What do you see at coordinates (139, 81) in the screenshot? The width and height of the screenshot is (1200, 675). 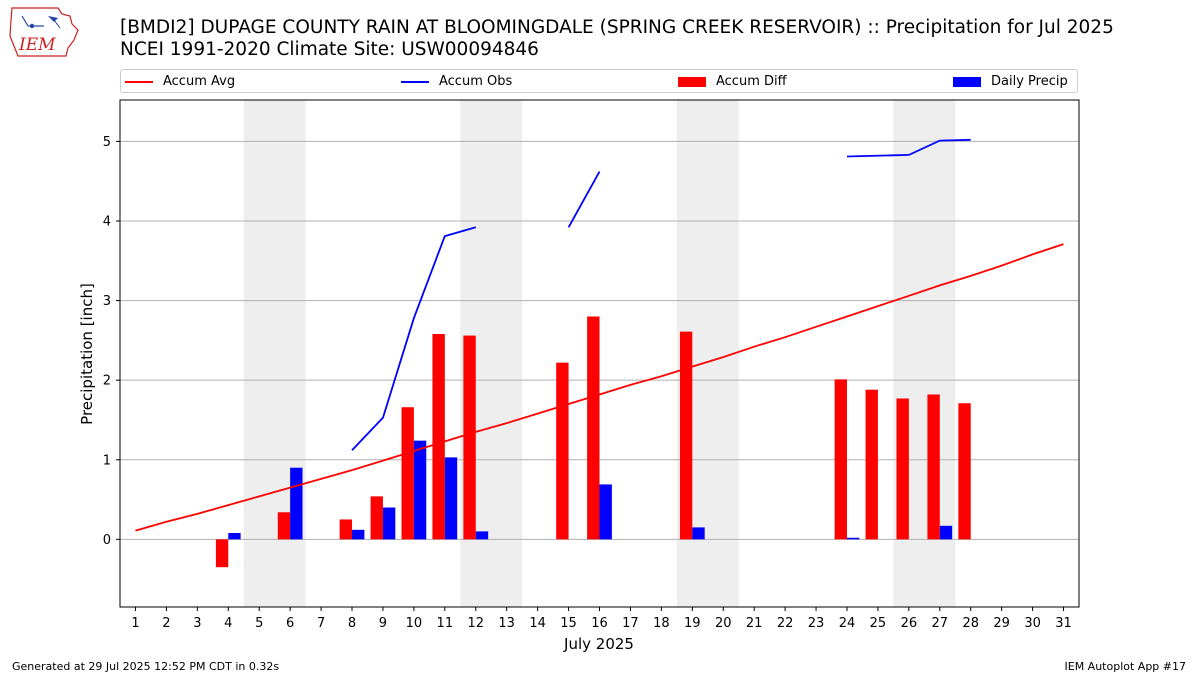 I see `legend-swatch-accum-avg` at bounding box center [139, 81].